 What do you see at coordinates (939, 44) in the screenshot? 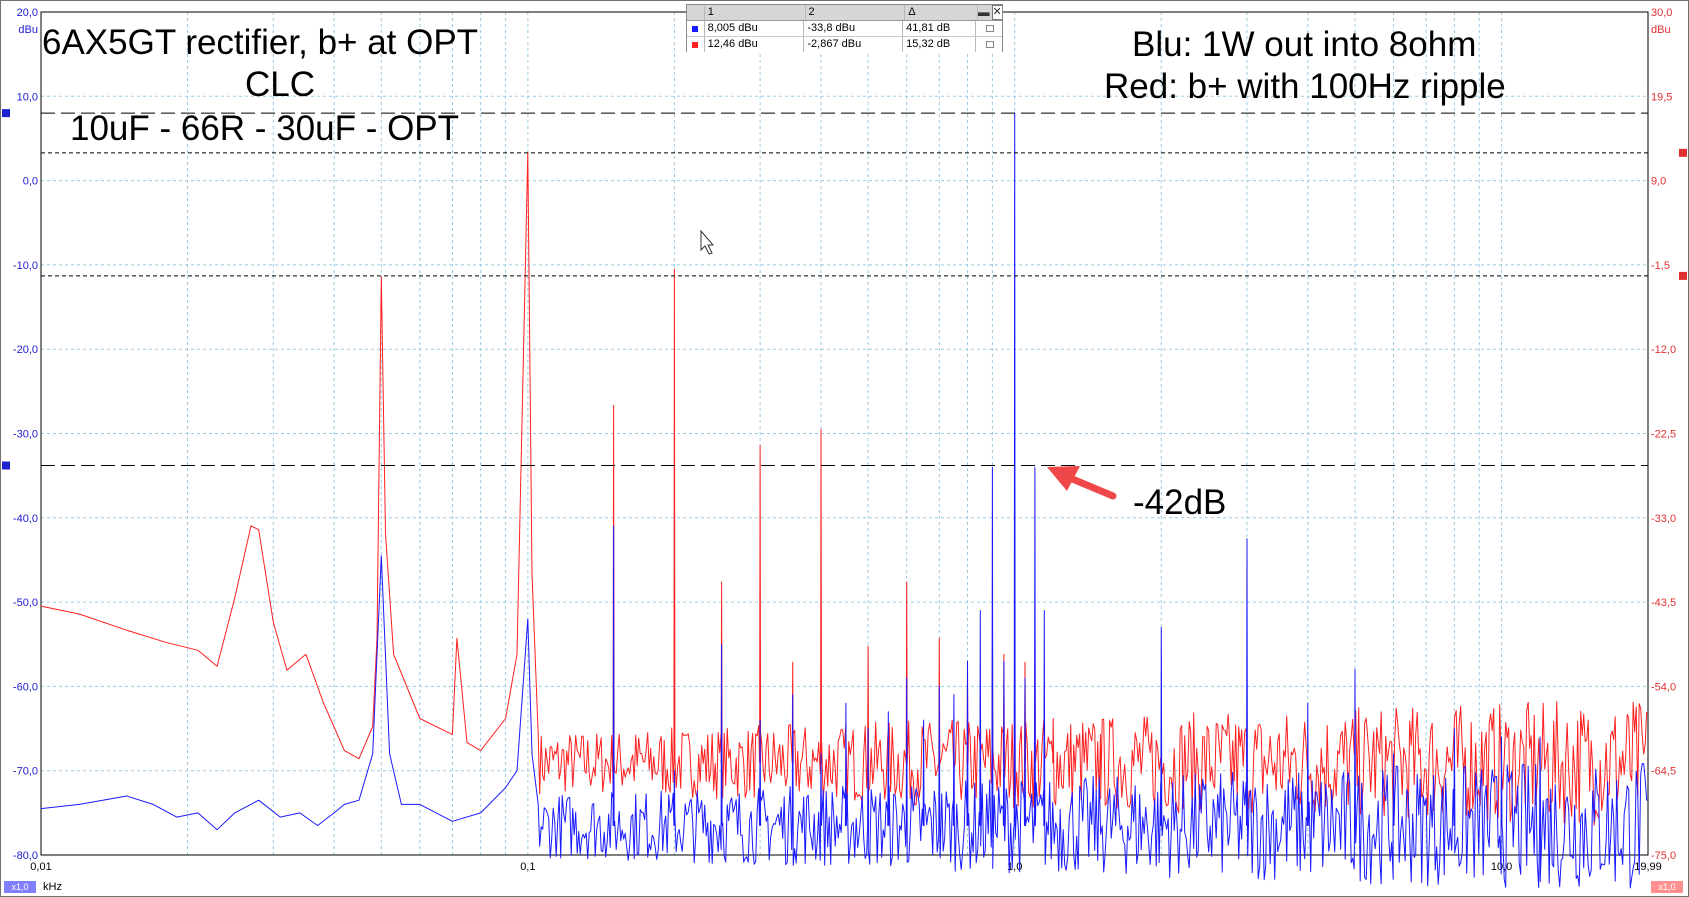
I see `readout-red-delta: 15,32 dB` at bounding box center [939, 44].